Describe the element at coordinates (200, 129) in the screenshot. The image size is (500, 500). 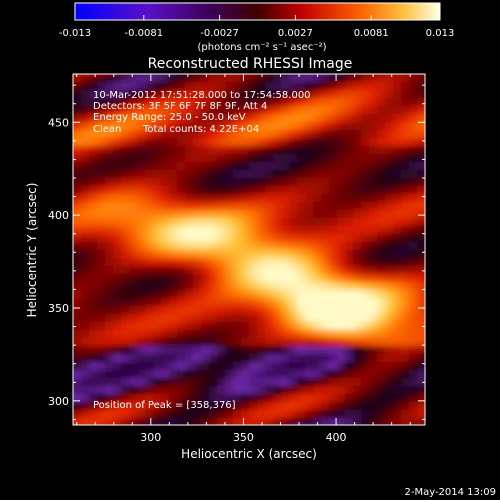
I see `total-counts-text: Total counts: 4.22E+04` at that location.